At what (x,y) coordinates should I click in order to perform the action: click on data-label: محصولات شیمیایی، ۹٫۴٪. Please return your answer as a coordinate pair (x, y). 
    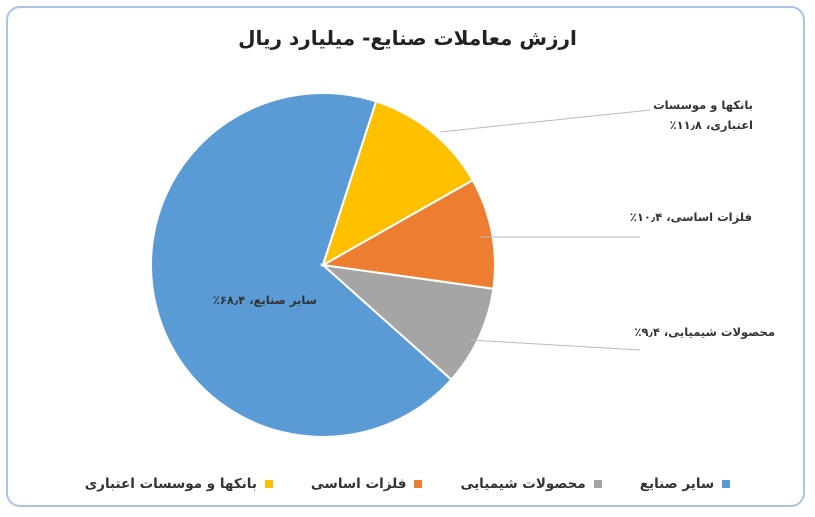
    Looking at the image, I should click on (705, 332).